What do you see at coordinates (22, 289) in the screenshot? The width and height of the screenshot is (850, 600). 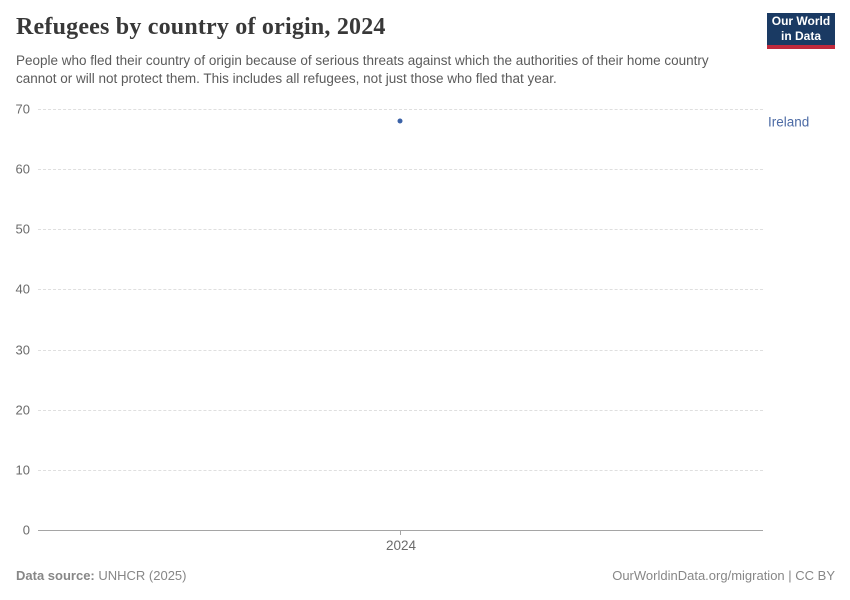 I see `y-tick-label: 40` at bounding box center [22, 289].